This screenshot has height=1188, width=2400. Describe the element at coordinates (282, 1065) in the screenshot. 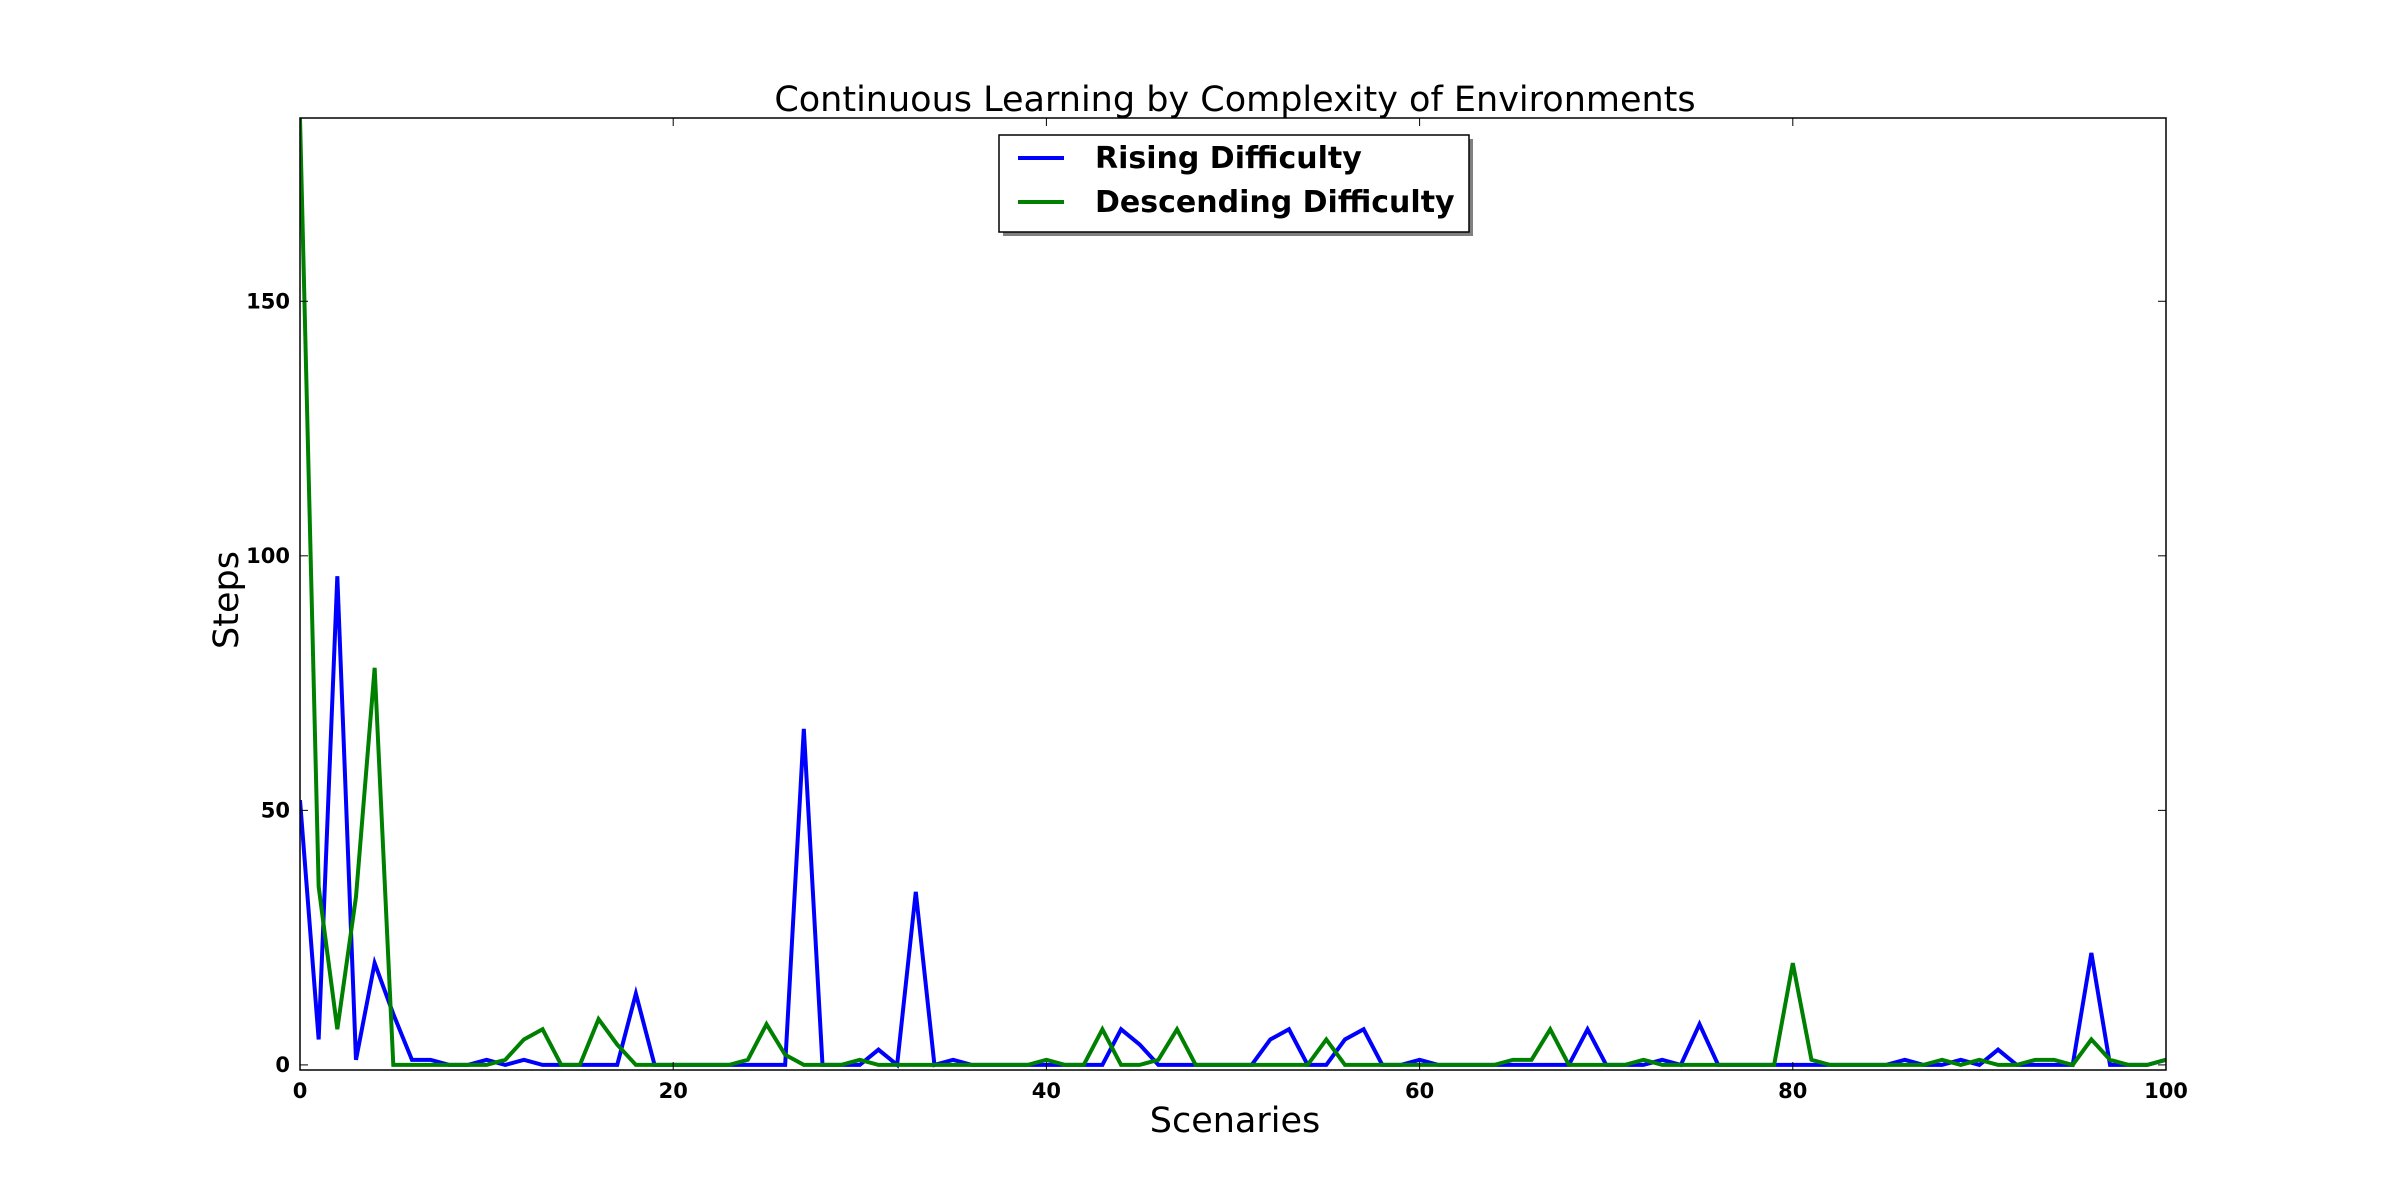

I see `y-tick-label: 0` at that location.